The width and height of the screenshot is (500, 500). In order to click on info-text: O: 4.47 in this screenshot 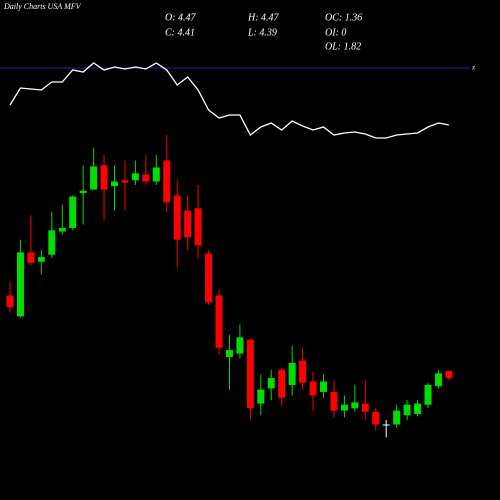, I will do `click(181, 17)`.